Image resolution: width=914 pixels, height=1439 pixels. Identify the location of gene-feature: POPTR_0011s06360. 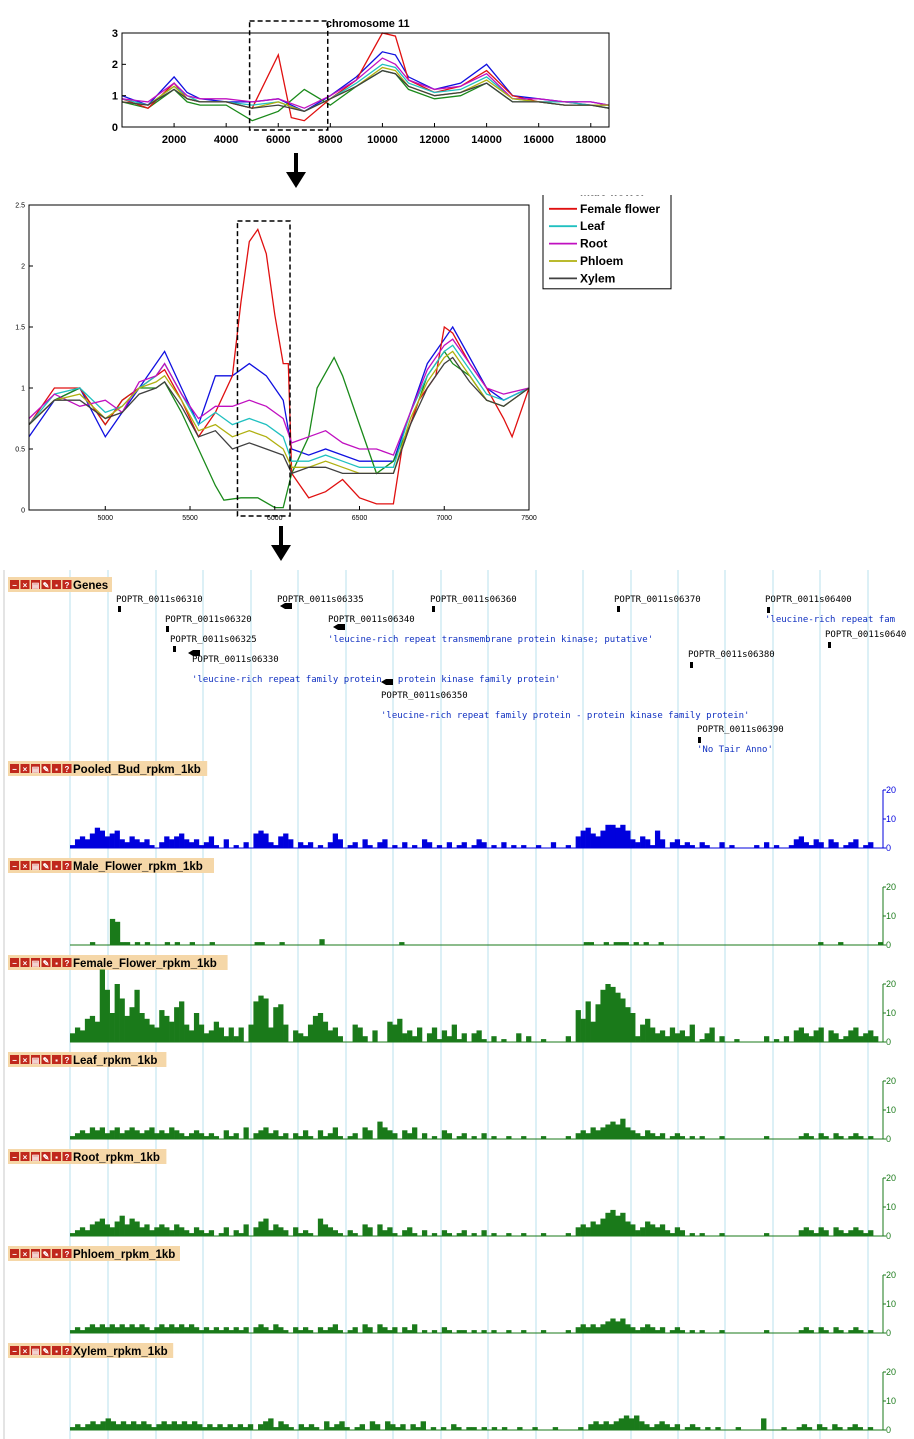
(473, 603).